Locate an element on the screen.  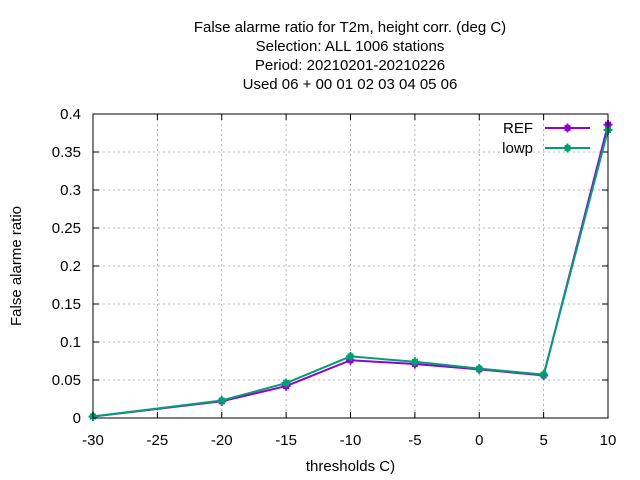
title-line-4: Used 06 + 00 01 02 03 04 05 06 is located at coordinates (350, 84).